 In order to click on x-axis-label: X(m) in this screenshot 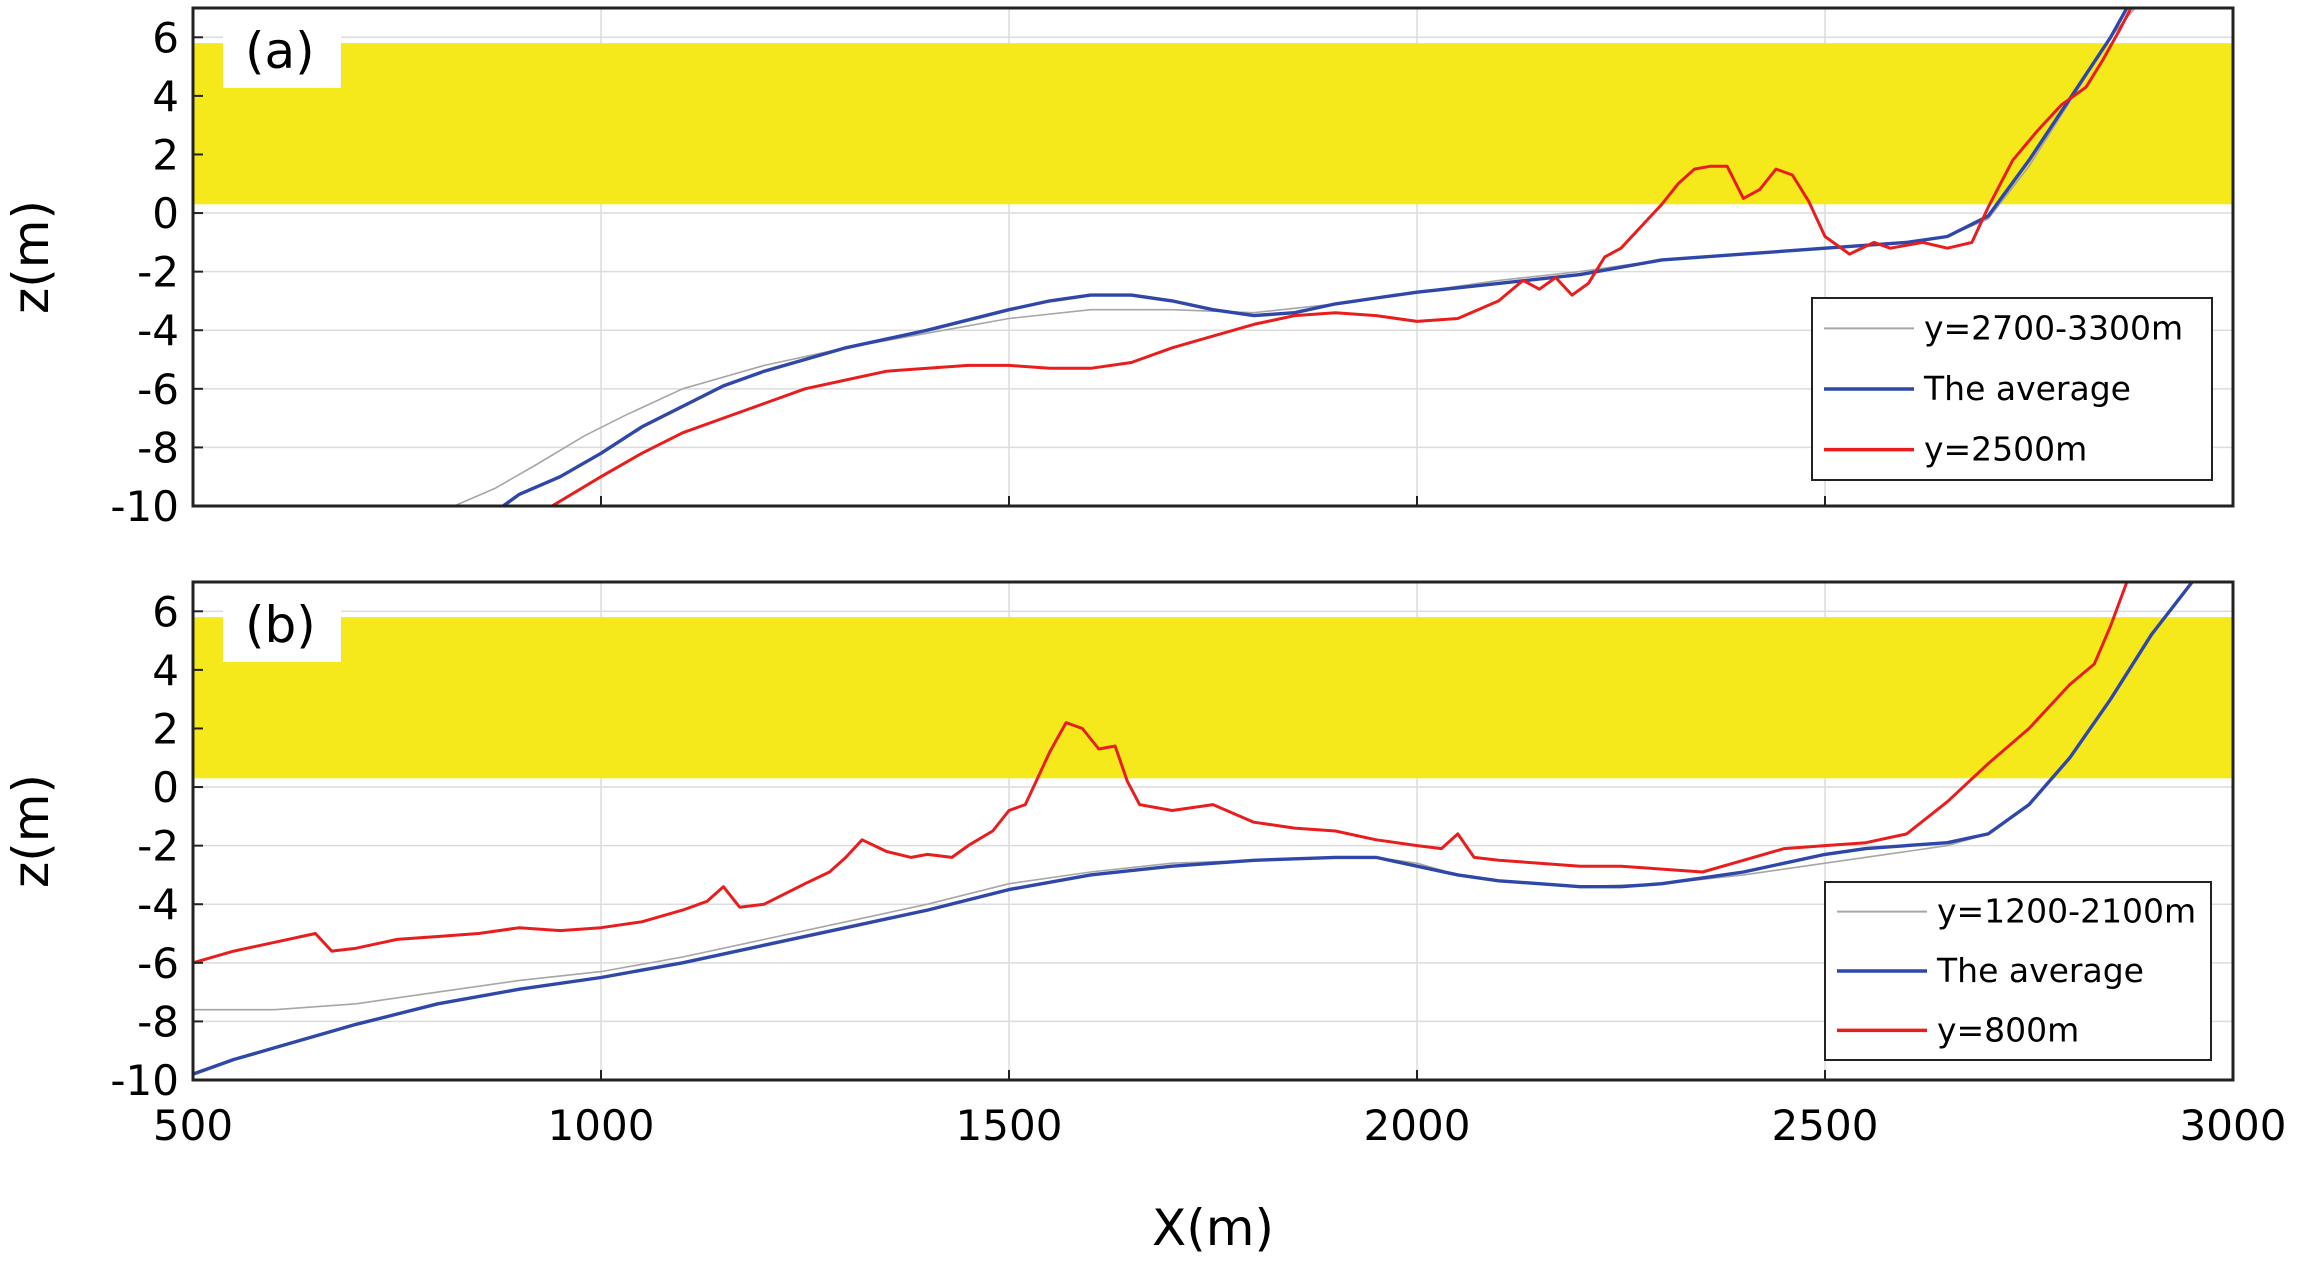, I will do `click(1213, 1228)`.